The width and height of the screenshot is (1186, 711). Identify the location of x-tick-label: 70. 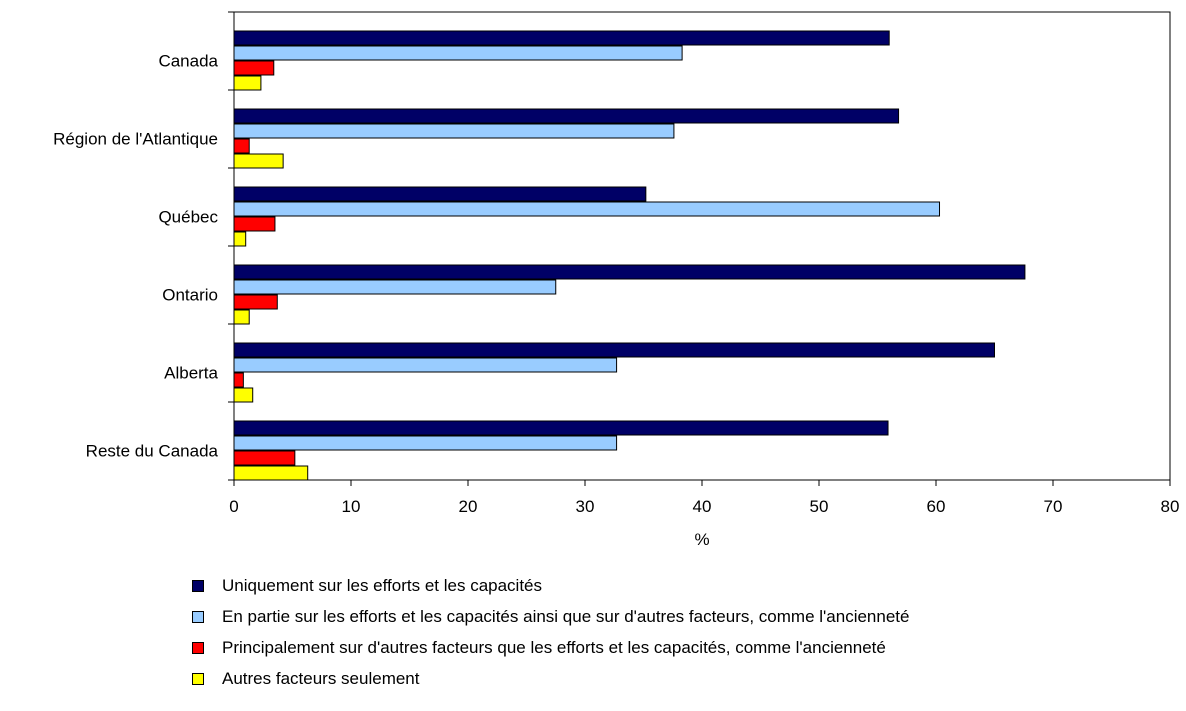
(1053, 506).